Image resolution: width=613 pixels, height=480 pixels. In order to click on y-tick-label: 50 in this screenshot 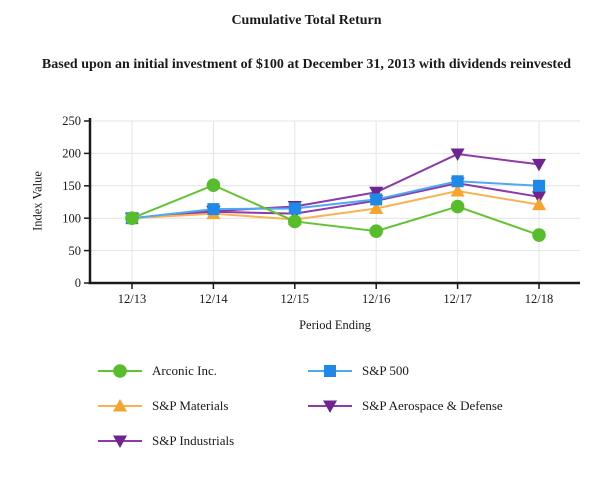, I will do `click(75, 251)`.